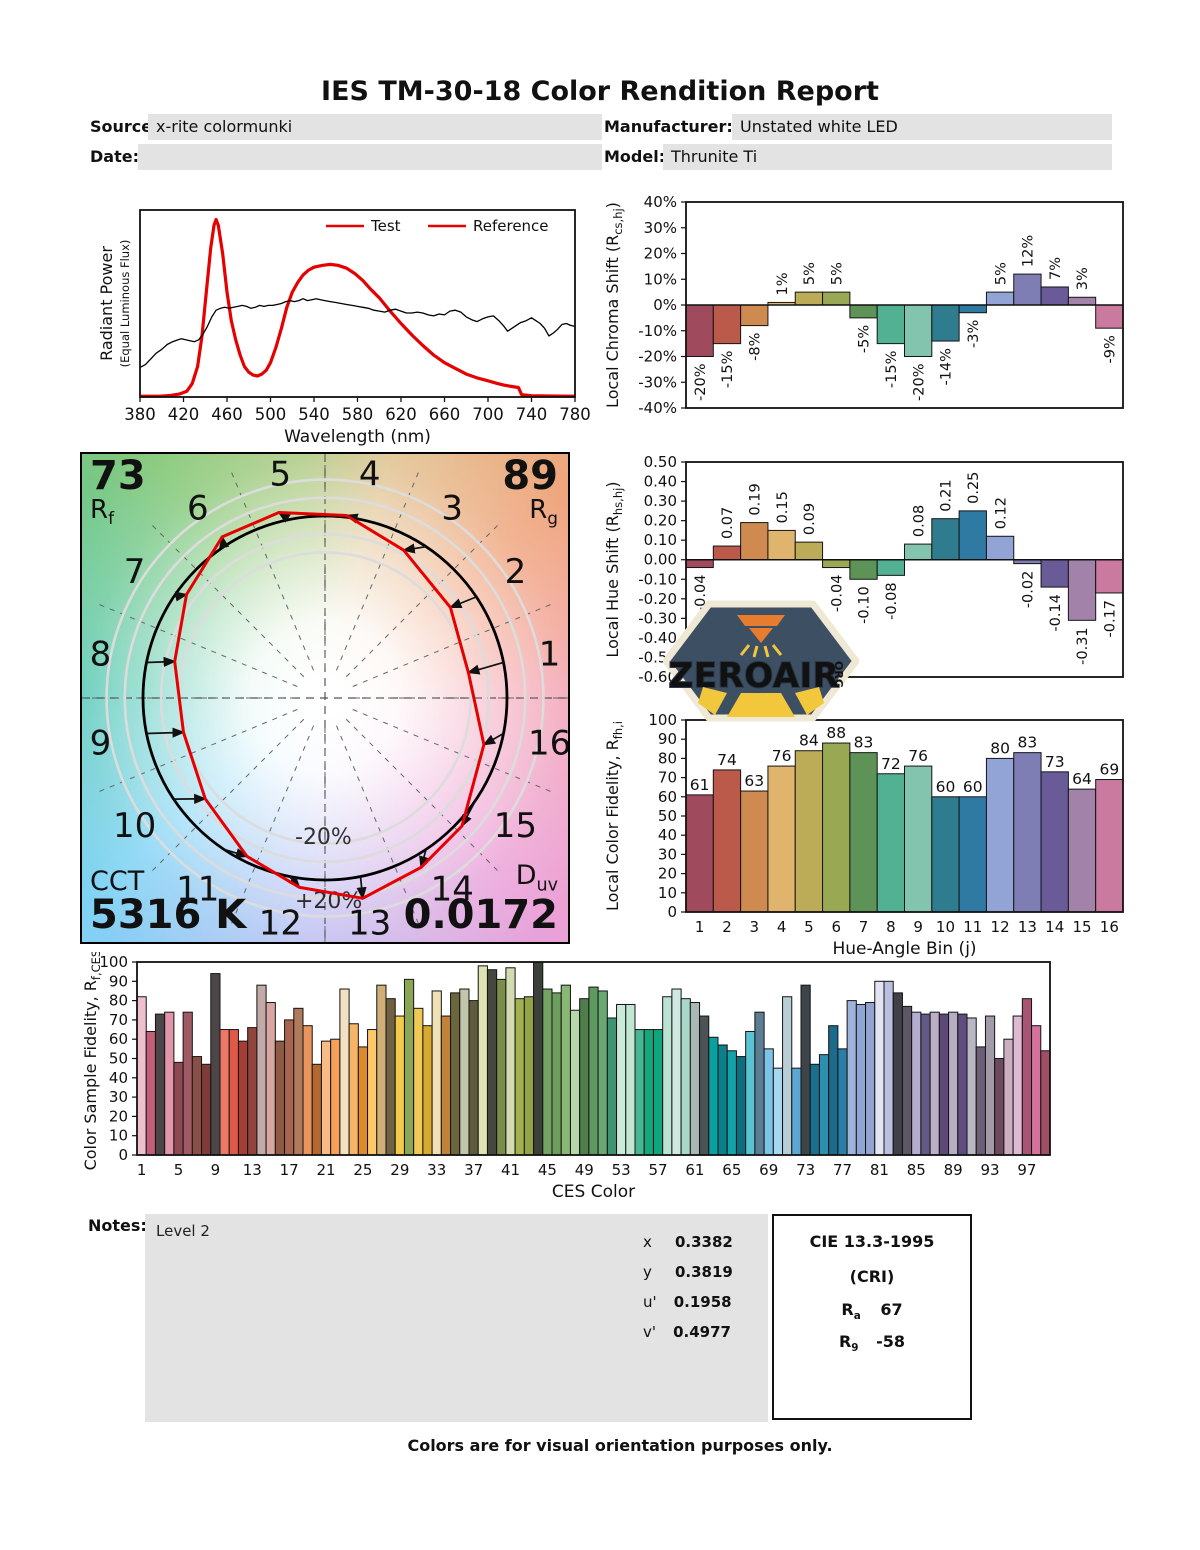  Describe the element at coordinates (698, 1271) in the screenshot. I see `chromaticity-row: y 0.3819` at that location.